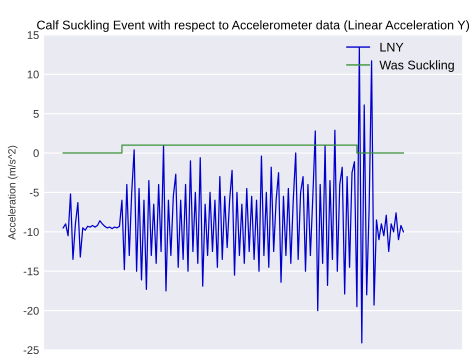 Image resolution: width=474 pixels, height=356 pixels. What do you see at coordinates (392, 47) in the screenshot?
I see `legend-label: LNY` at bounding box center [392, 47].